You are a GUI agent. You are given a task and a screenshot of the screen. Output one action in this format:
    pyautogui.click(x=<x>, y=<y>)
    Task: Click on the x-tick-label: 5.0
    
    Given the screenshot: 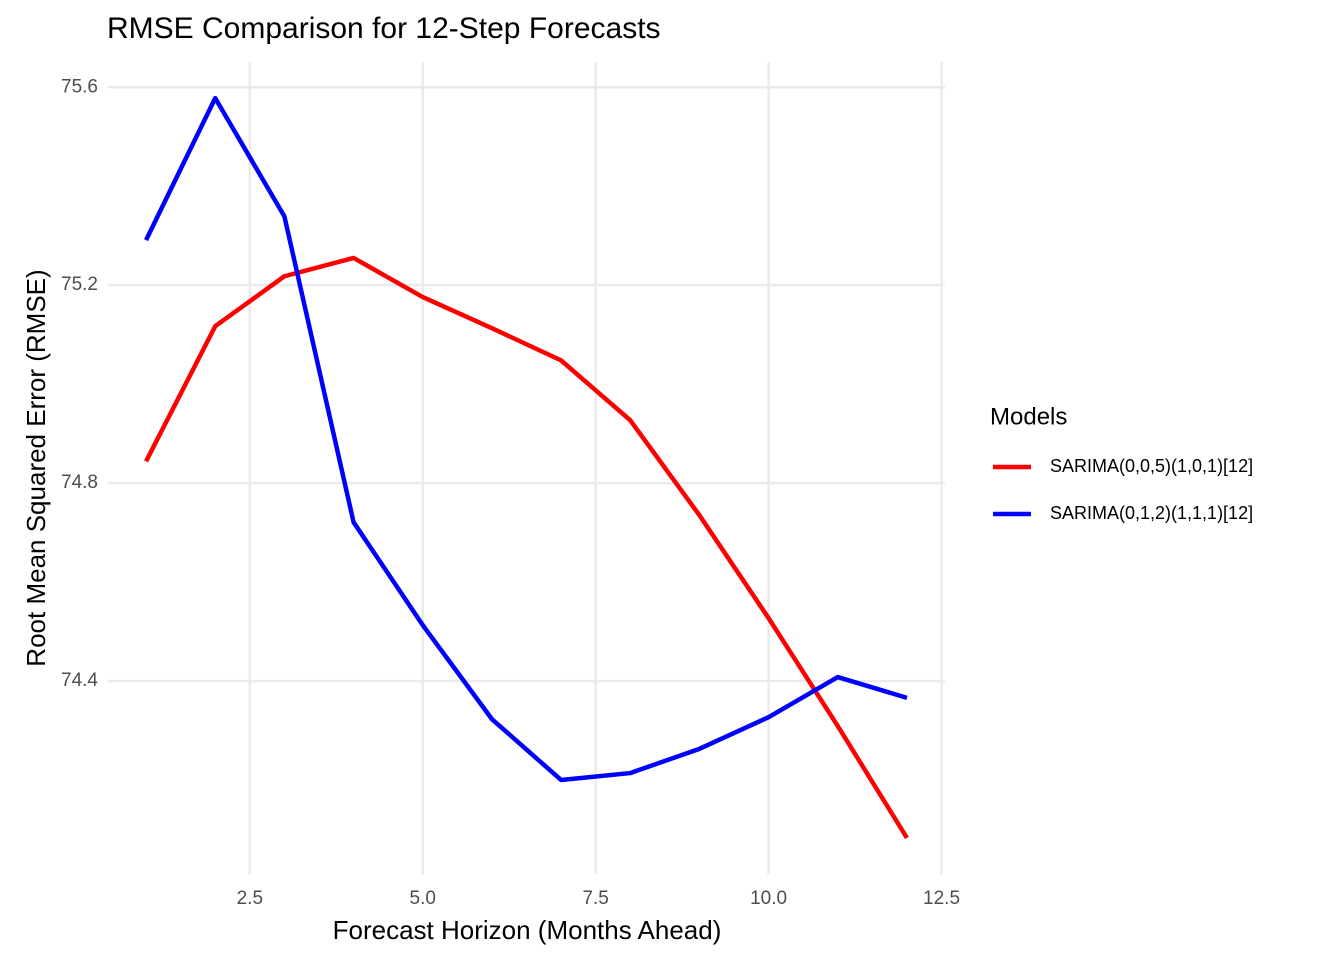 What is the action you would take?
    pyautogui.click(x=423, y=898)
    